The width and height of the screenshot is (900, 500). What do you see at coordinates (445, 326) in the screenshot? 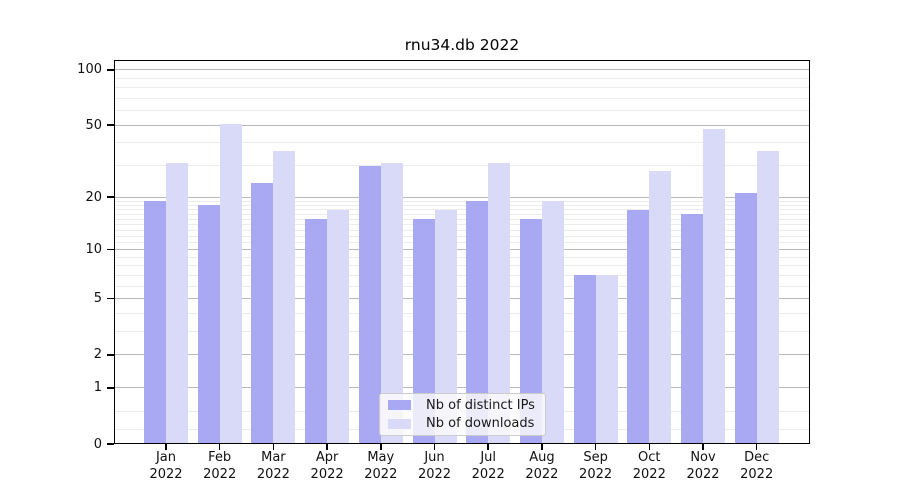
I see `bar-downloads-jun` at bounding box center [445, 326].